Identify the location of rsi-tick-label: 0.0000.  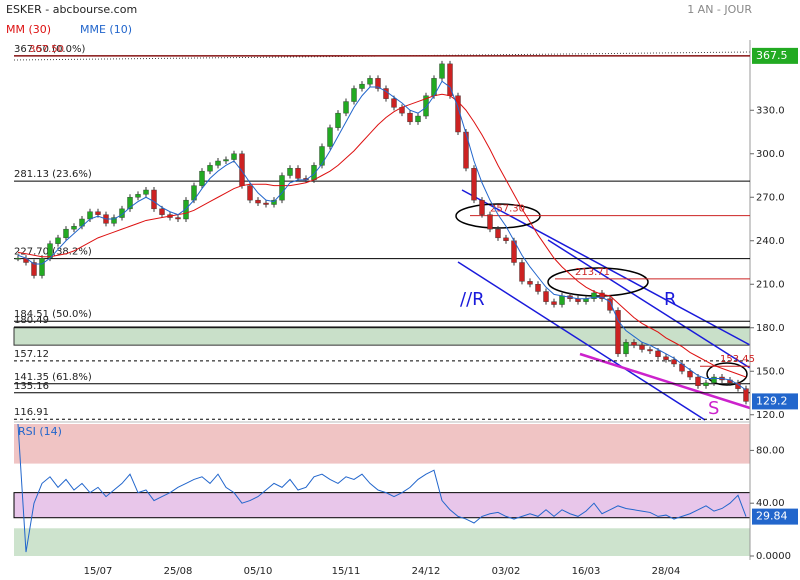
(773, 556).